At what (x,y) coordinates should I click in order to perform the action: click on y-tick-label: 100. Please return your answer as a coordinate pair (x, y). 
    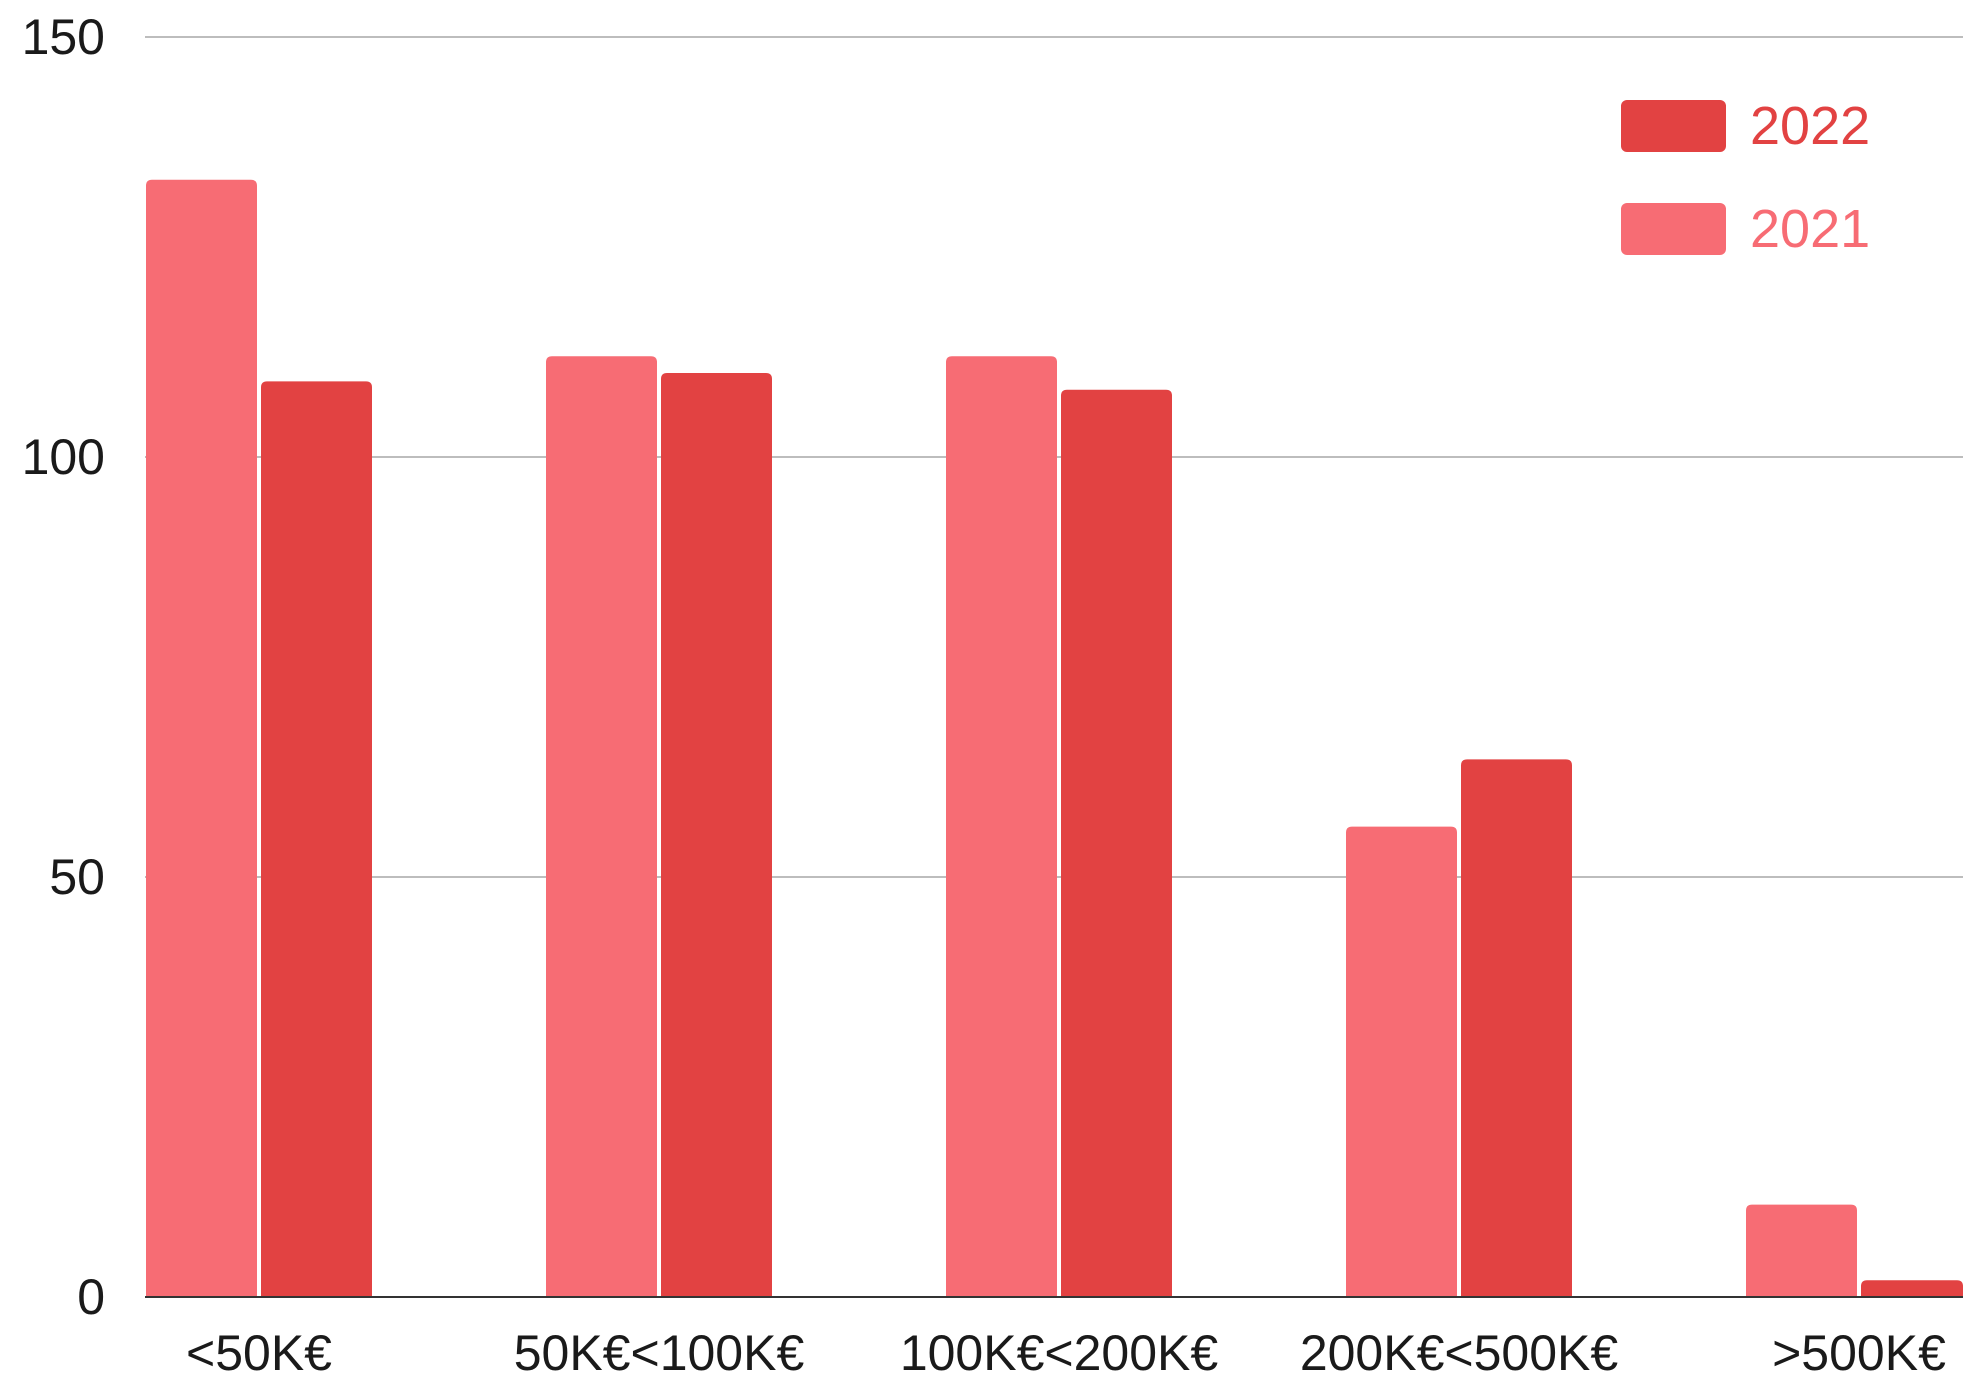
    Looking at the image, I should click on (63, 457).